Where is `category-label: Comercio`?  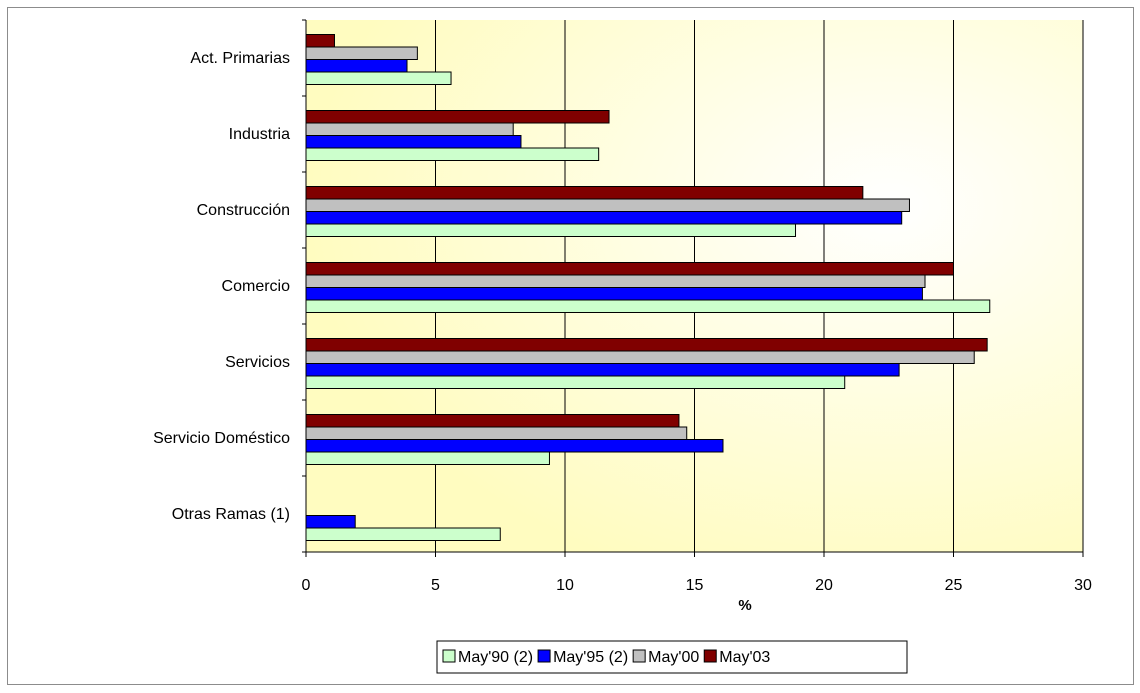
category-label: Comercio is located at coordinates (256, 286).